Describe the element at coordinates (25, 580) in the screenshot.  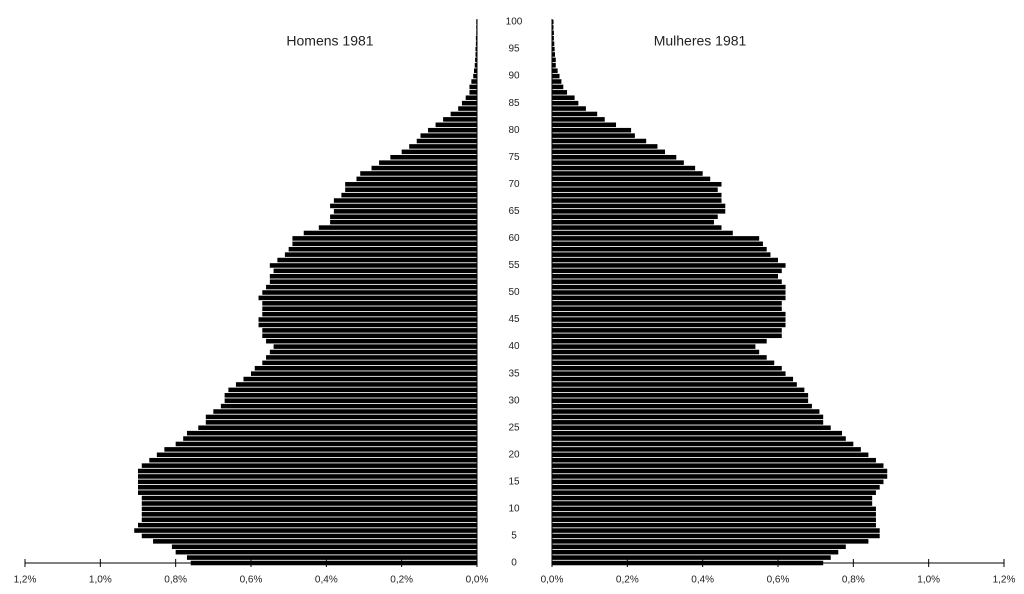
I see `x-tick-label: 1,2%` at that location.